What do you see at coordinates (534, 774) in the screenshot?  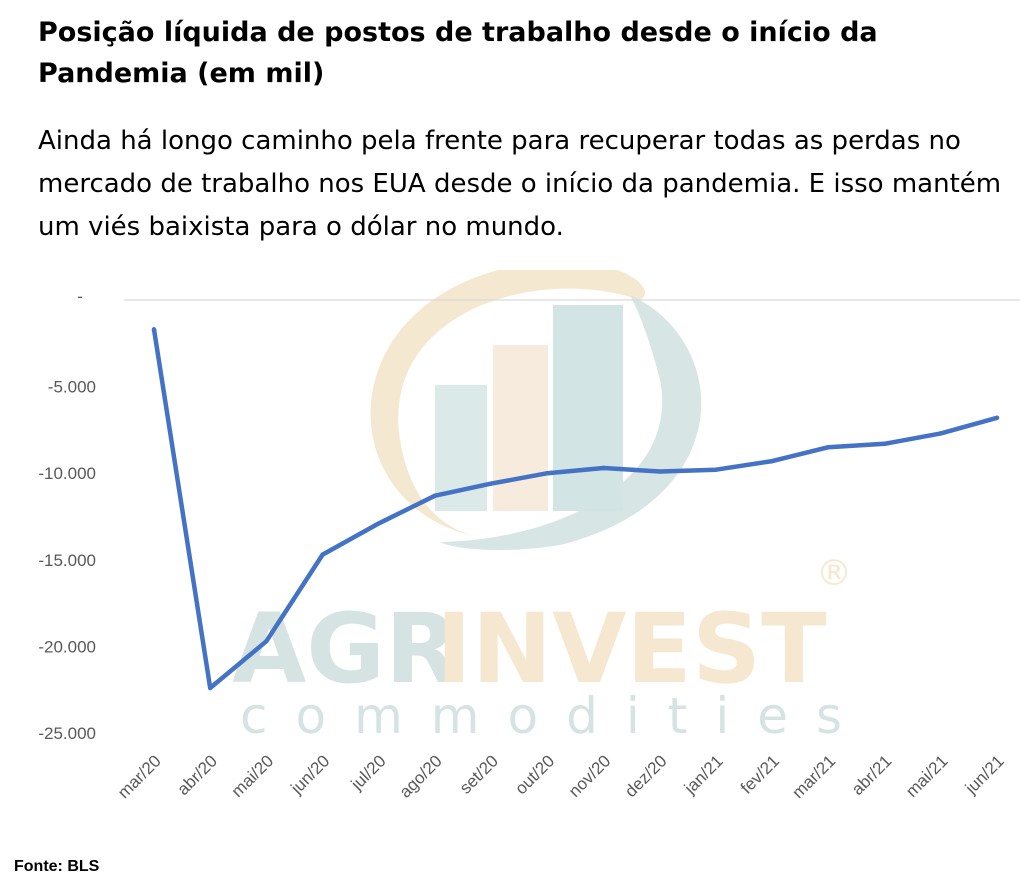 I see `x-tick-label: out/20` at bounding box center [534, 774].